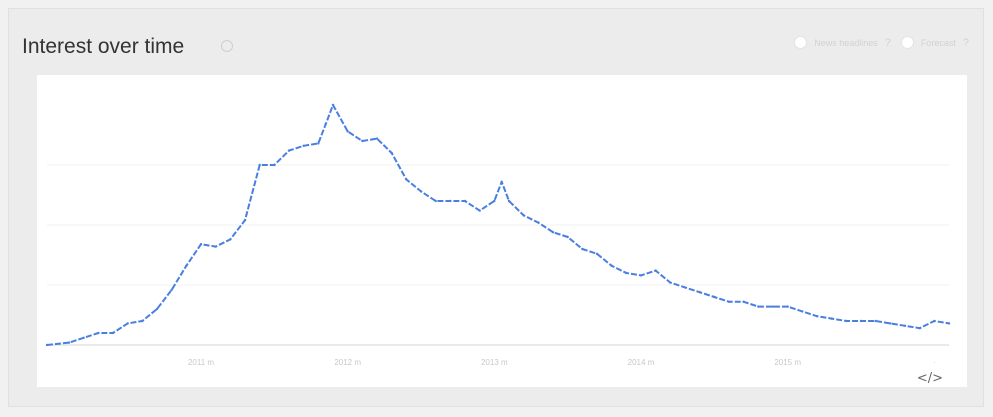 The image size is (993, 417). What do you see at coordinates (801, 42) in the screenshot?
I see `news-headlines-checkbox` at bounding box center [801, 42].